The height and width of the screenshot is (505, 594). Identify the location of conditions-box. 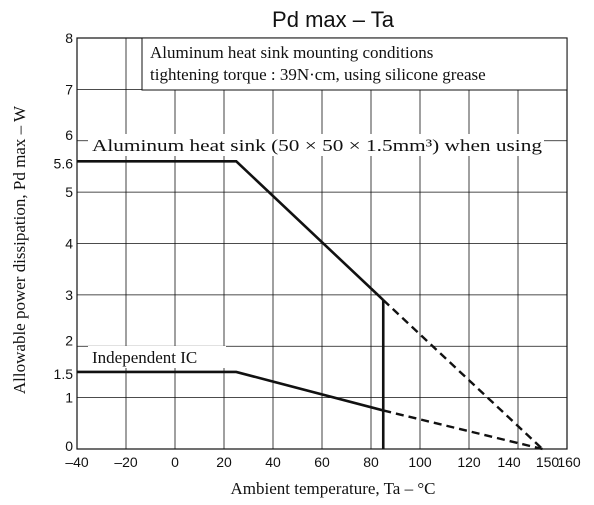
(354, 64).